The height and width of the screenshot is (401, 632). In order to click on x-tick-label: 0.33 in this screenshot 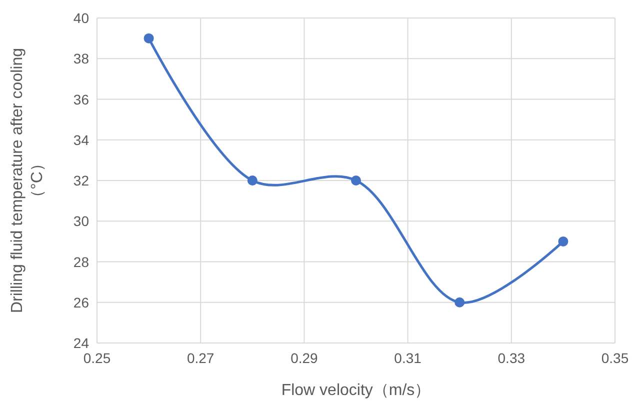, I will do `click(512, 358)`.